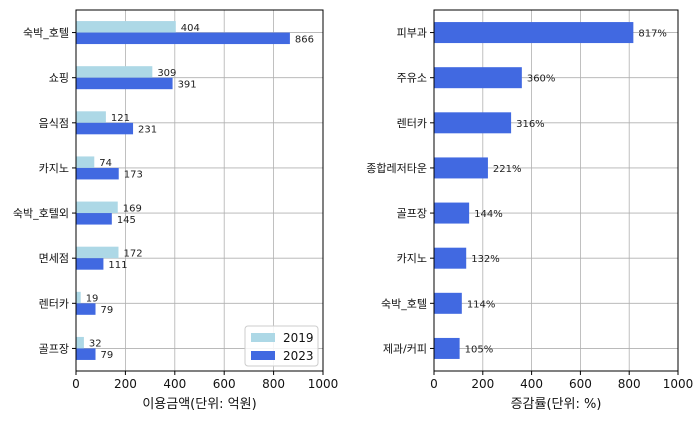  What do you see at coordinates (133, 175) in the screenshot?
I see `data-label: 173` at bounding box center [133, 175].